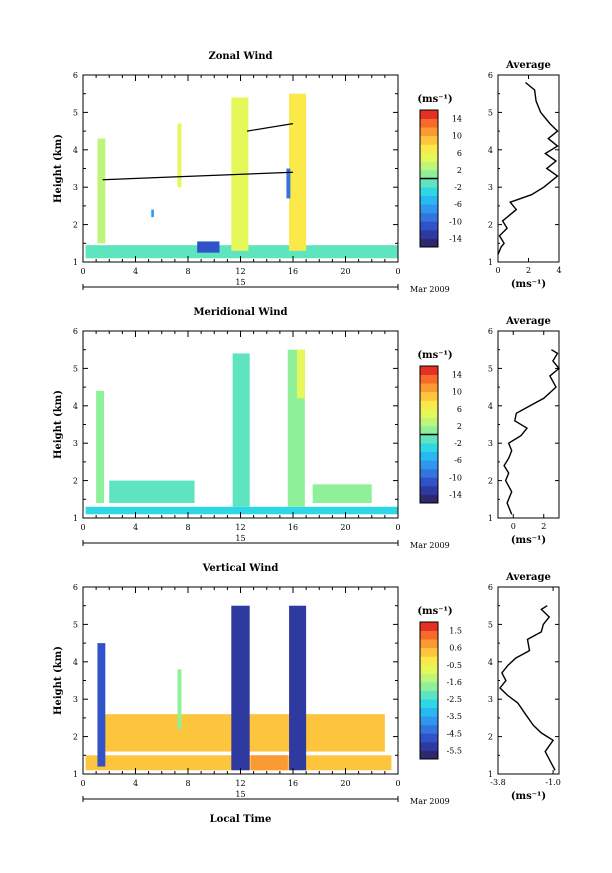 The width and height of the screenshot is (612, 873). Describe the element at coordinates (454, 682) in the screenshot. I see `colorbar-tick-label: -1.6` at that location.